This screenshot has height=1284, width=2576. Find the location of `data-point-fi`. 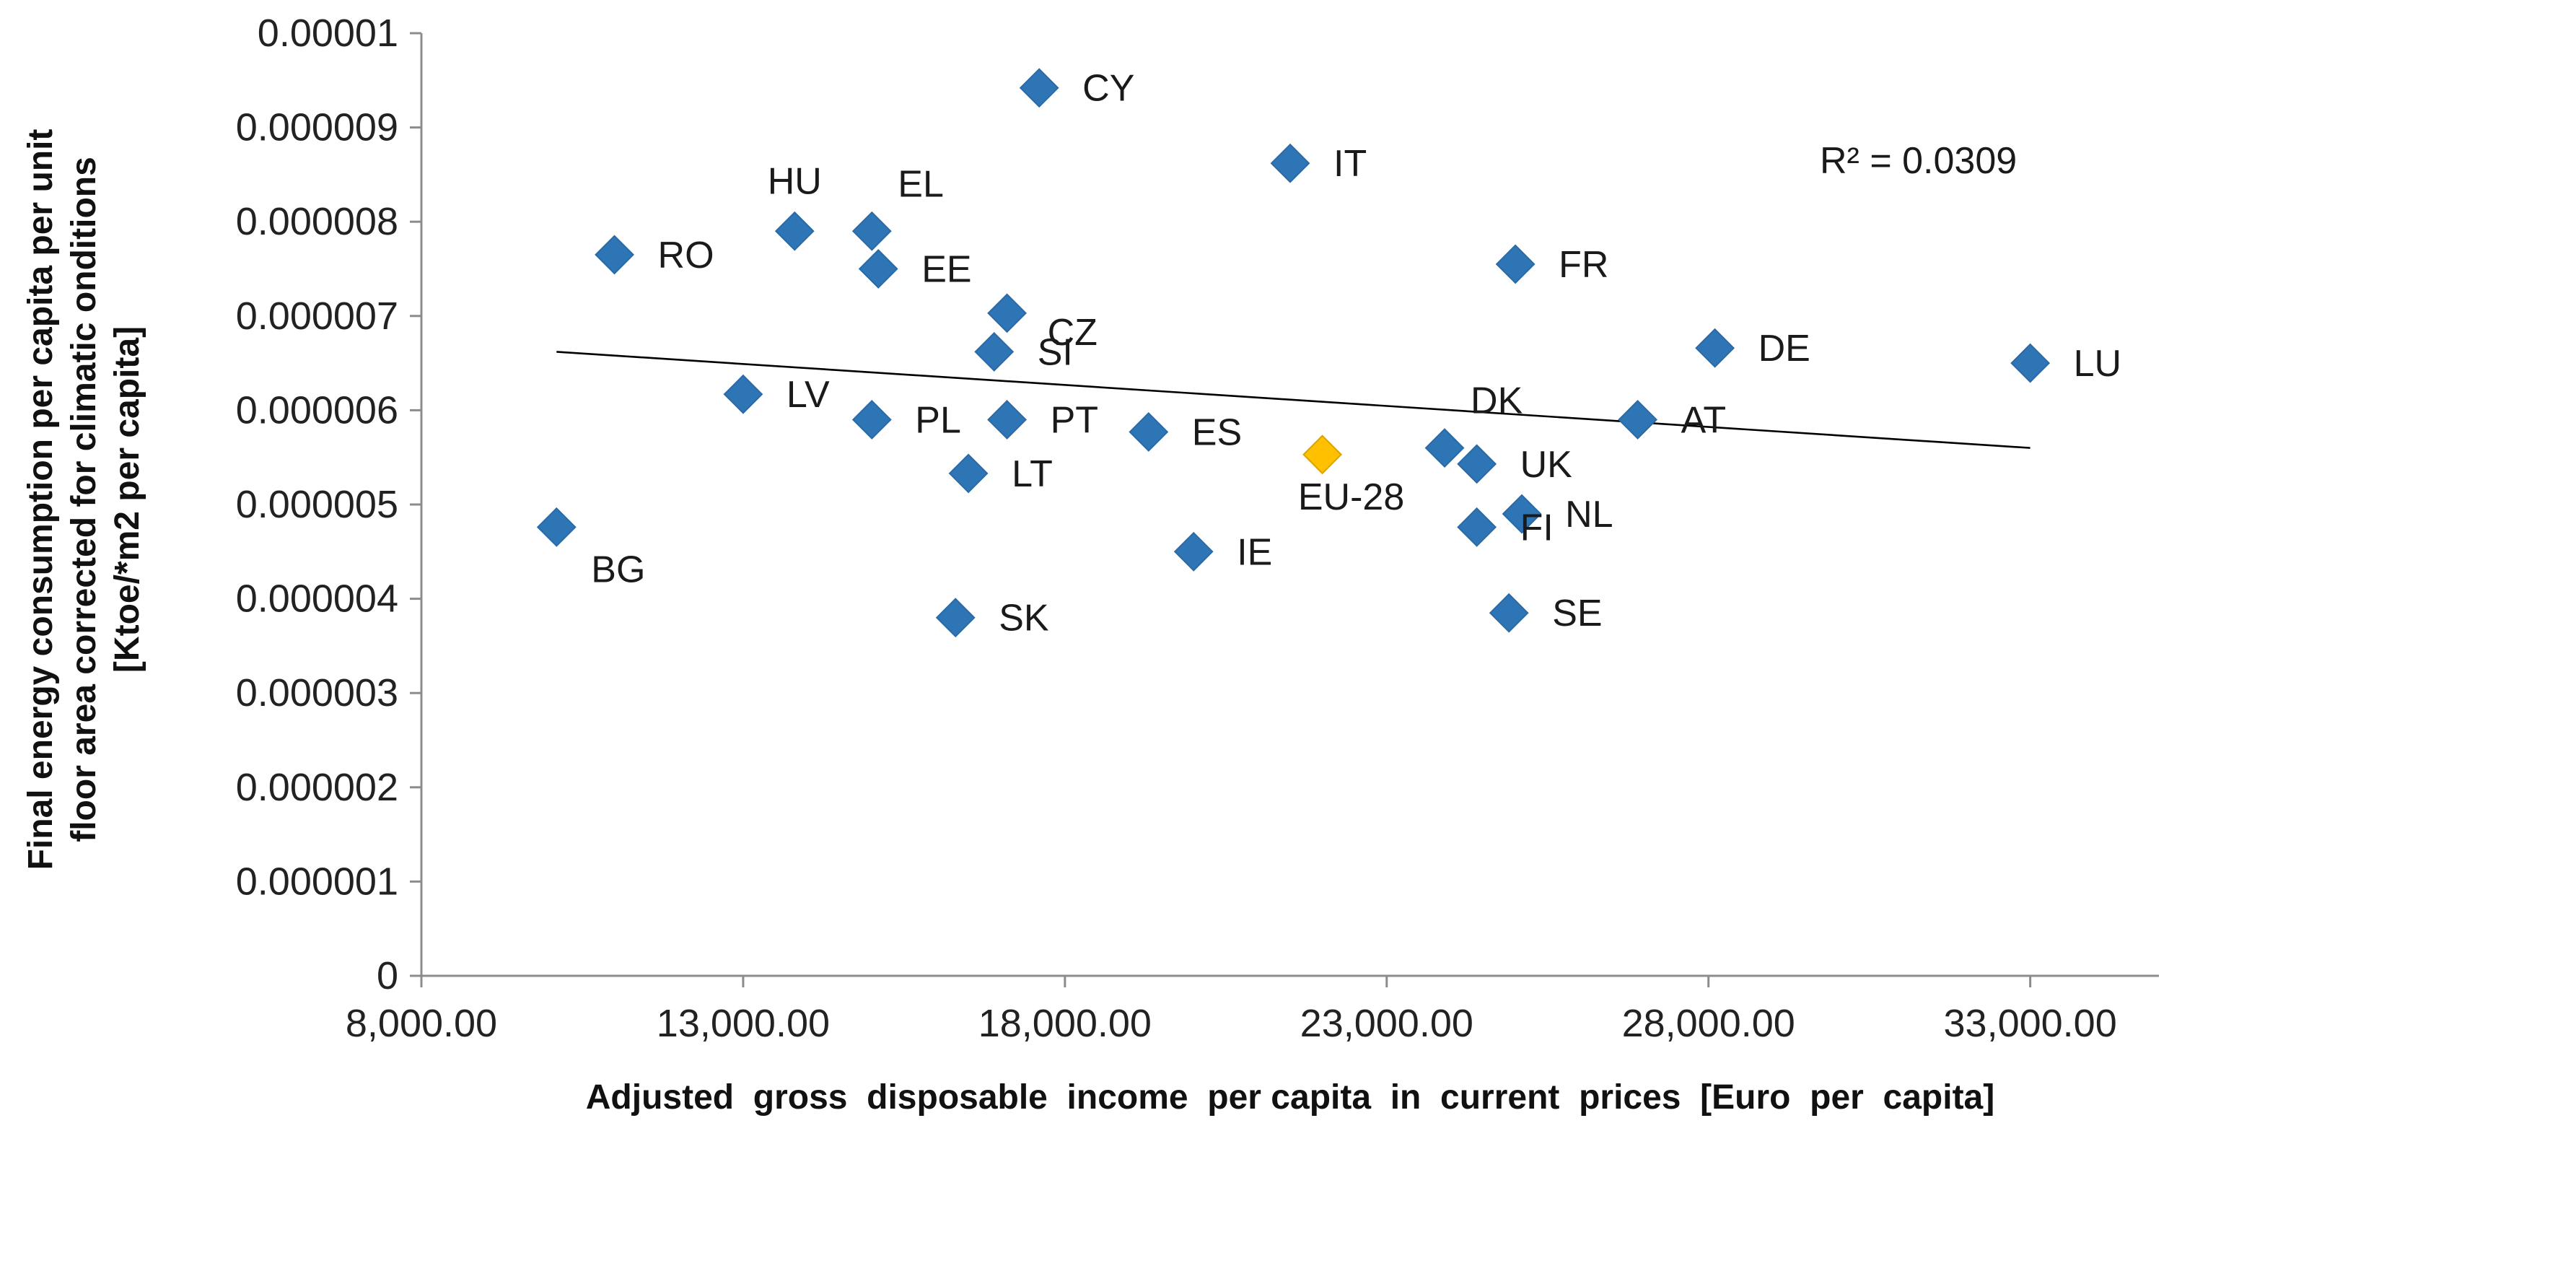

data-point-fi is located at coordinates (1477, 527).